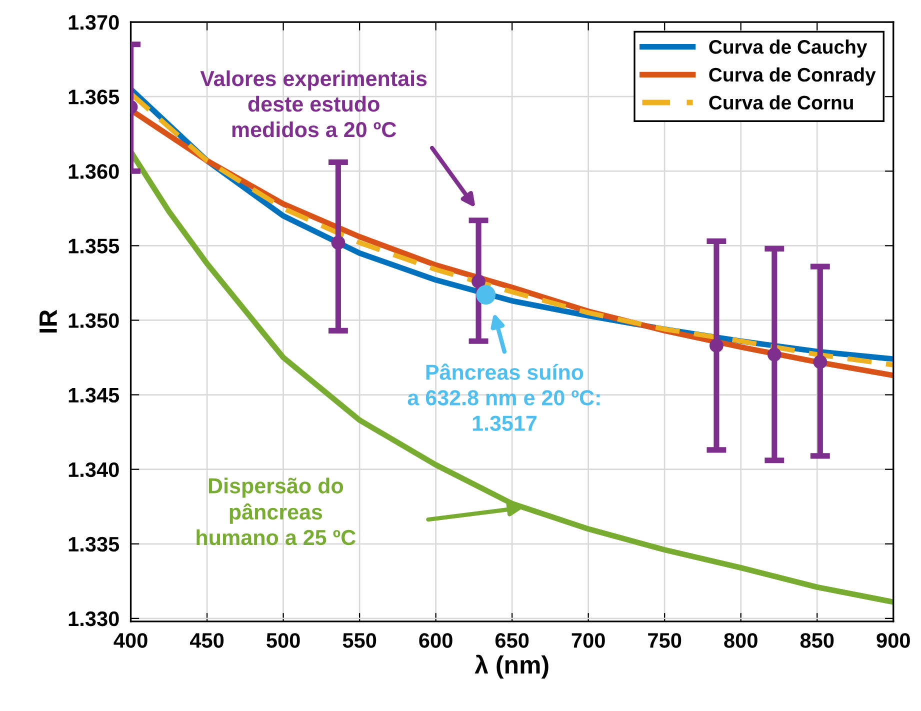 This screenshot has height=711, width=921. Describe the element at coordinates (207, 640) in the screenshot. I see `x-tick-label: 450` at that location.